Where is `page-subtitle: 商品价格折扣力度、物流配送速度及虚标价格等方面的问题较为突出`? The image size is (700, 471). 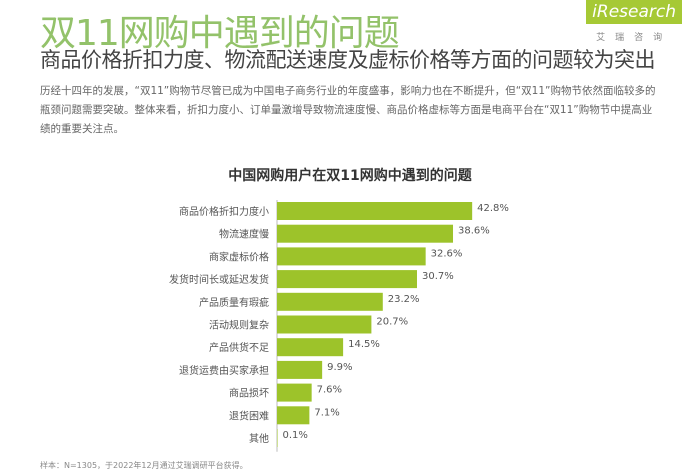 page-subtitle: 商品价格折扣力度、物流配送速度及虚标价格等方面的问题较为突出 is located at coordinates (348, 60).